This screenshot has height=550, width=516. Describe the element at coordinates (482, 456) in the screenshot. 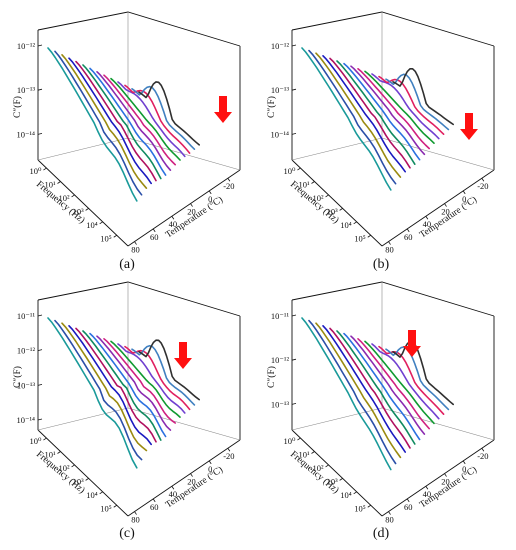

I see `z-tick-label: -20` at that location.